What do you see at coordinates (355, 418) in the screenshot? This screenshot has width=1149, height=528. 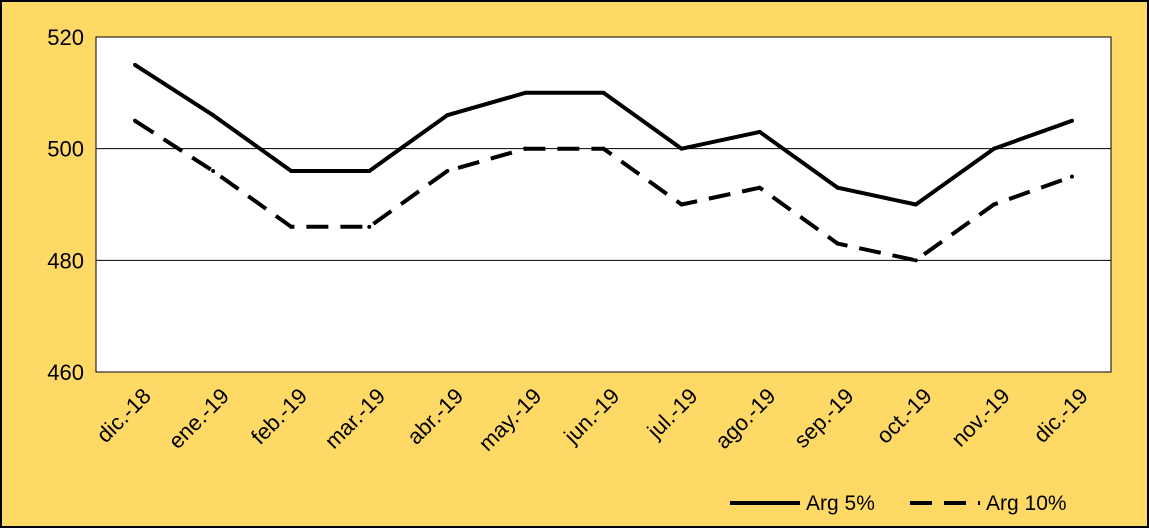 I see `x-tick-label: mar.-19` at bounding box center [355, 418].